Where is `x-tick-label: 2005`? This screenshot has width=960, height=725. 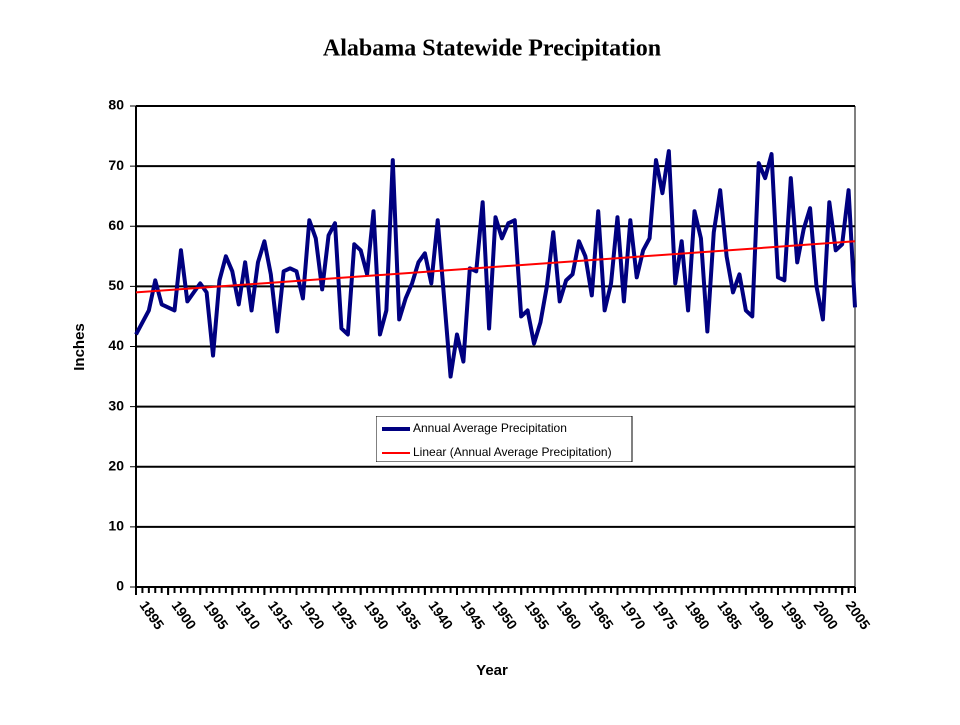 x-tick-label: 2005 is located at coordinates (858, 615).